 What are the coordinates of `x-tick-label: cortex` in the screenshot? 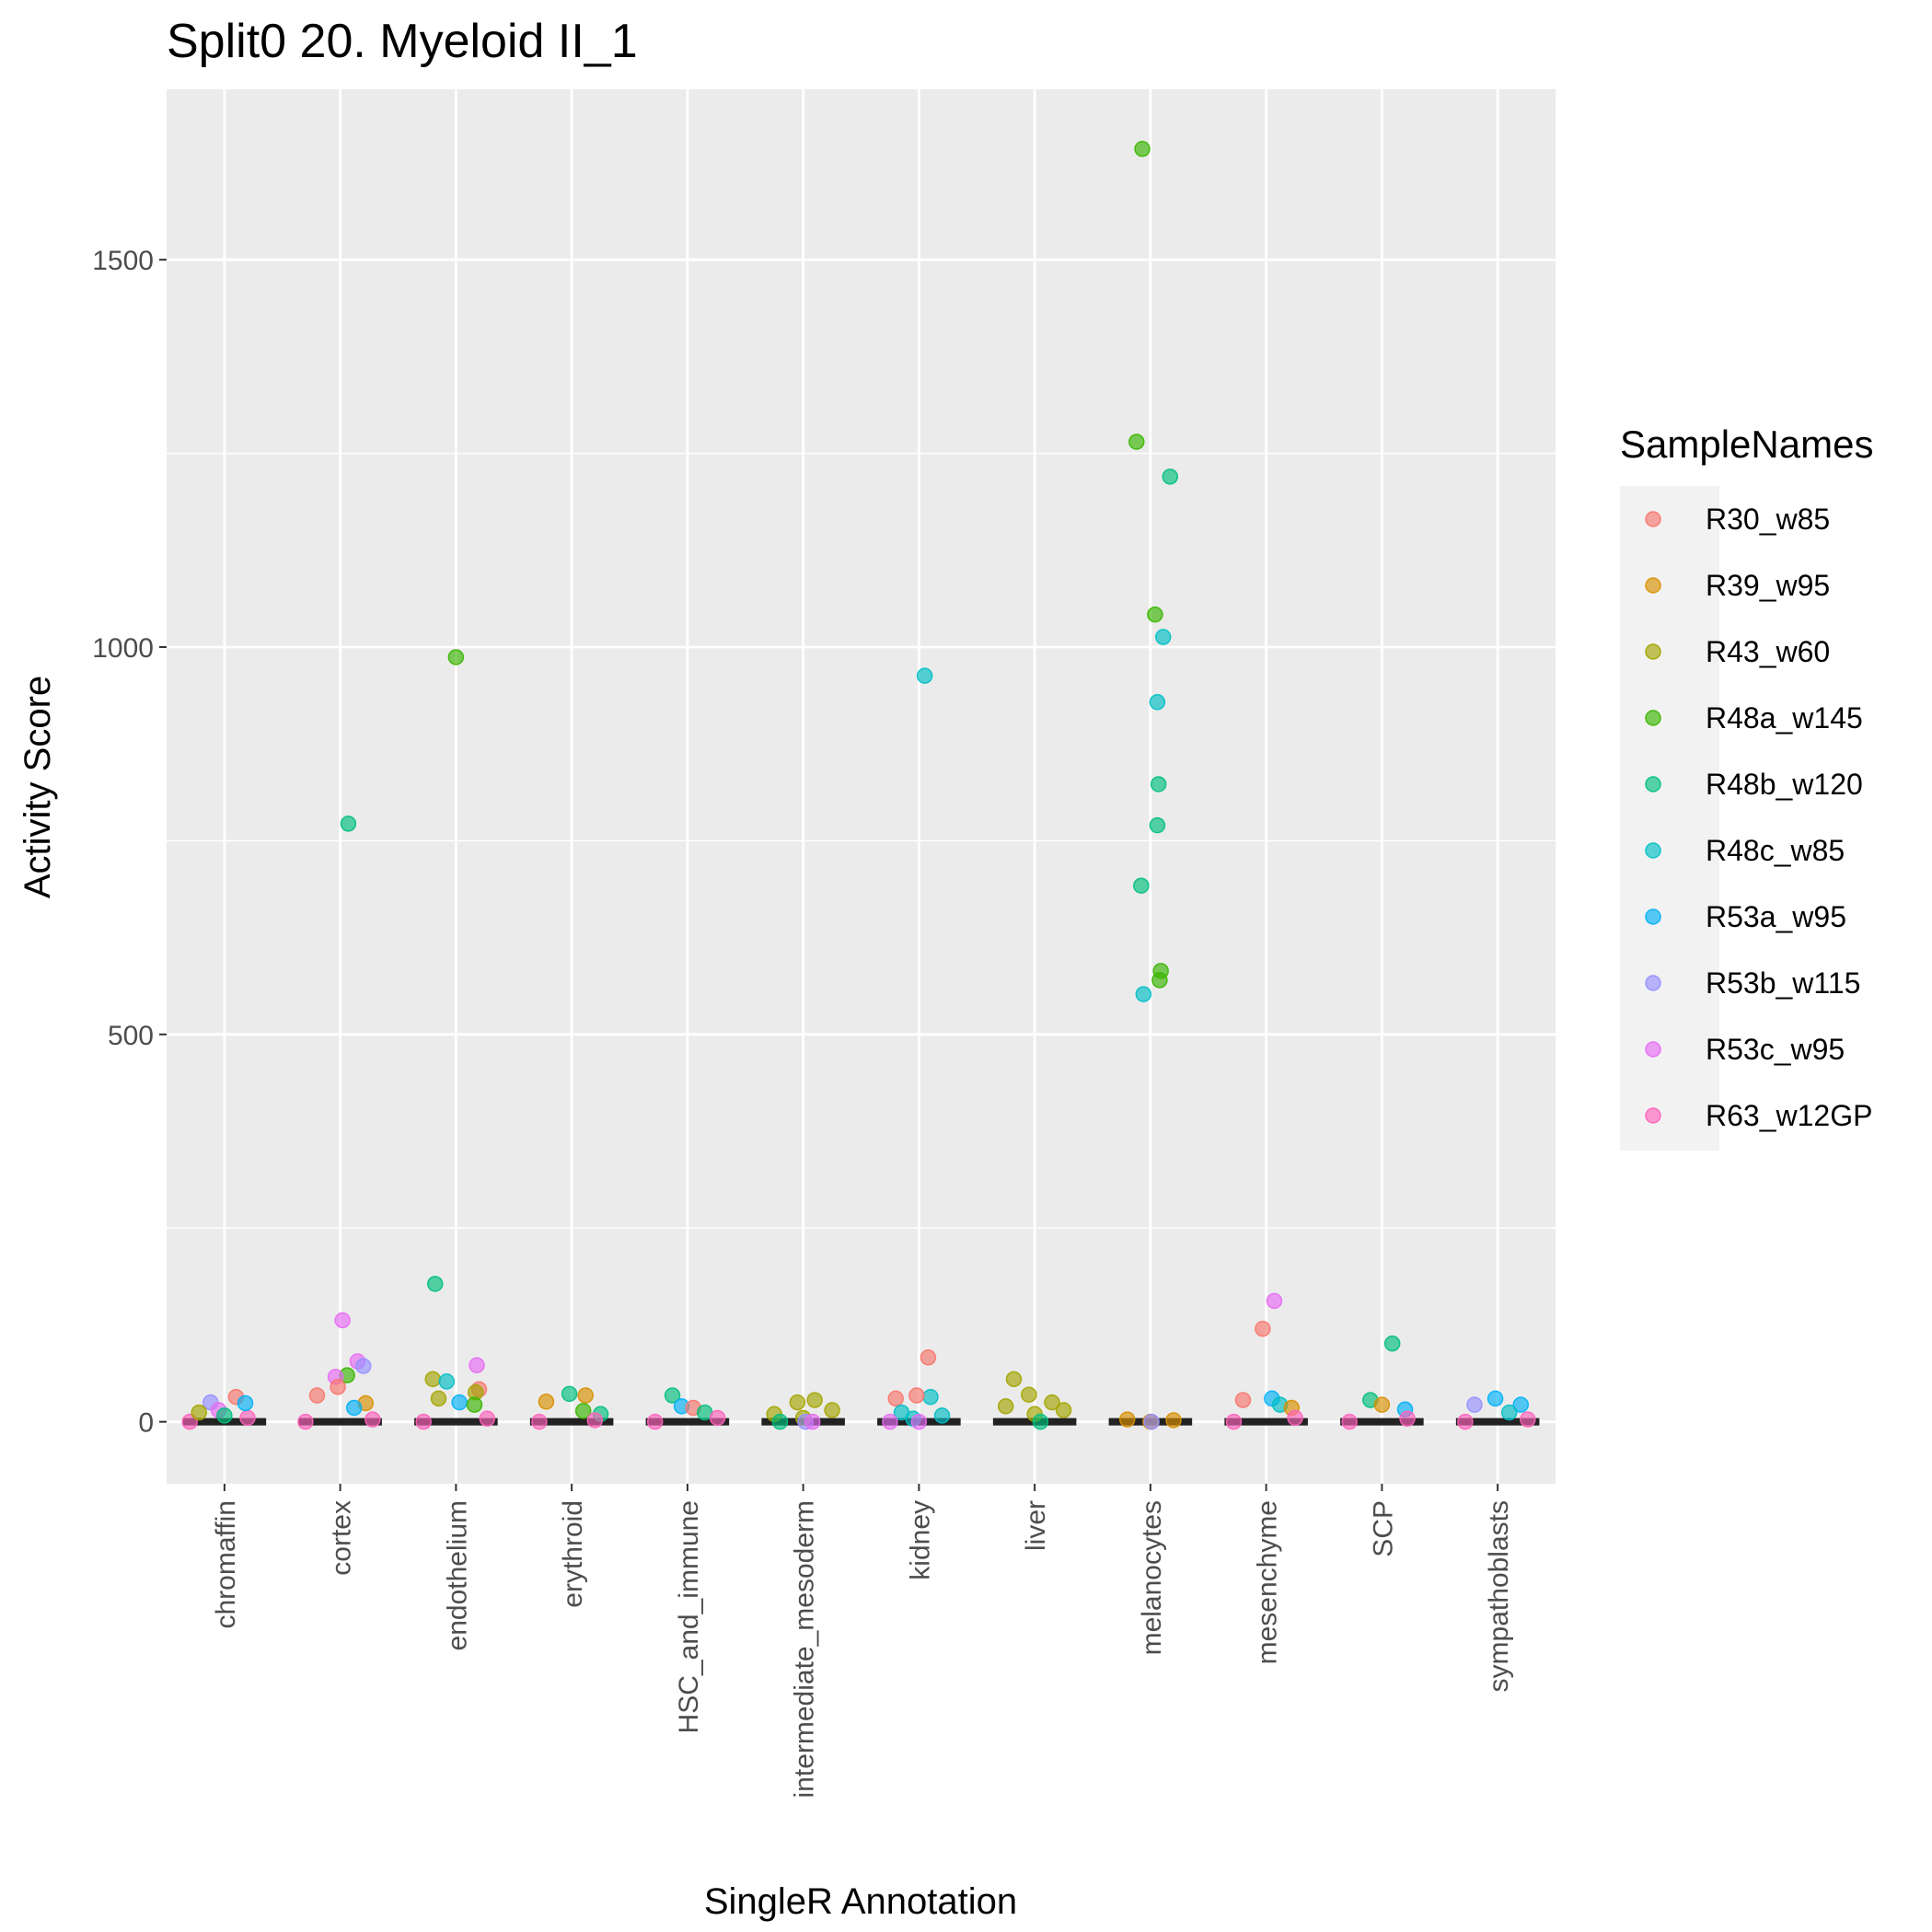 It's located at (342, 1538).